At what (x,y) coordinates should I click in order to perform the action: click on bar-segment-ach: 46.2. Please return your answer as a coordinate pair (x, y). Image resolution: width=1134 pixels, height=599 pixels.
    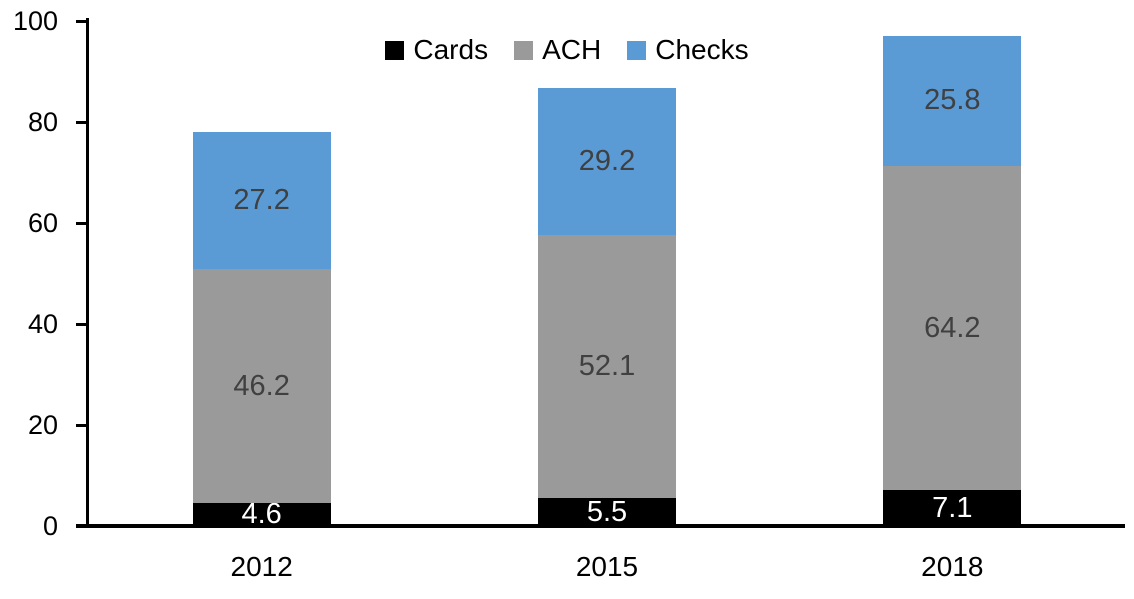
    Looking at the image, I should click on (261, 386).